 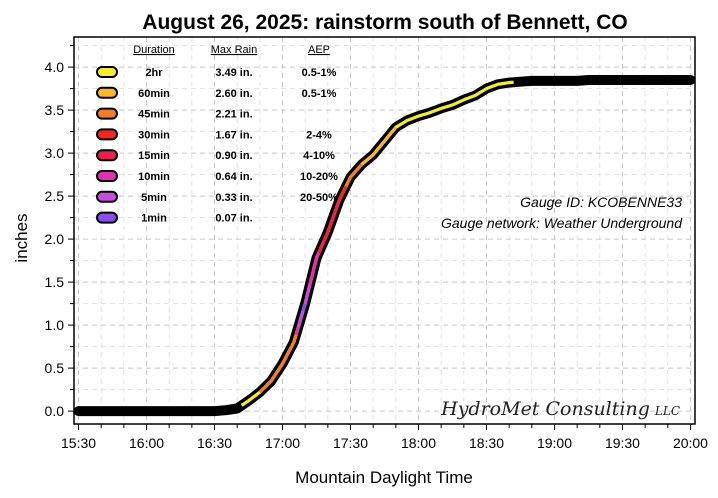 I want to click on legend-aep: 2-4%, so click(x=319, y=135).